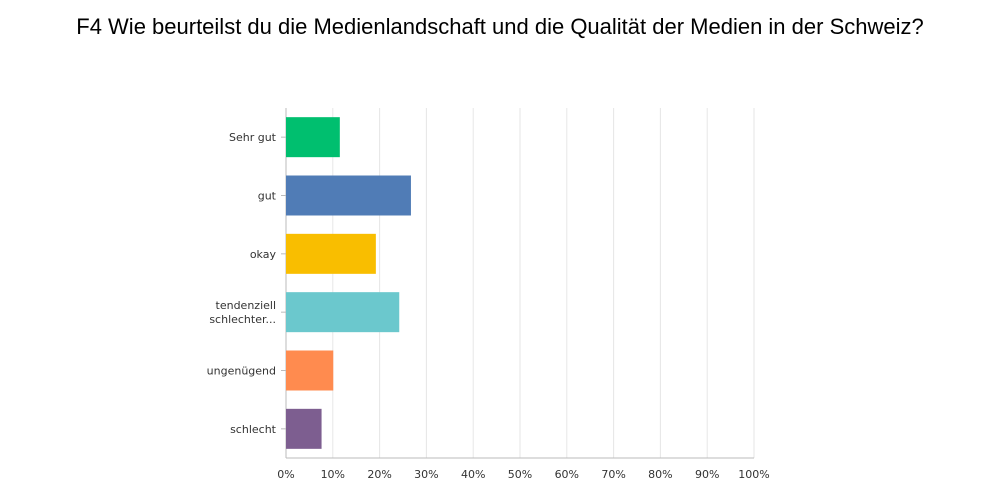  I want to click on category-label: gut, so click(267, 196).